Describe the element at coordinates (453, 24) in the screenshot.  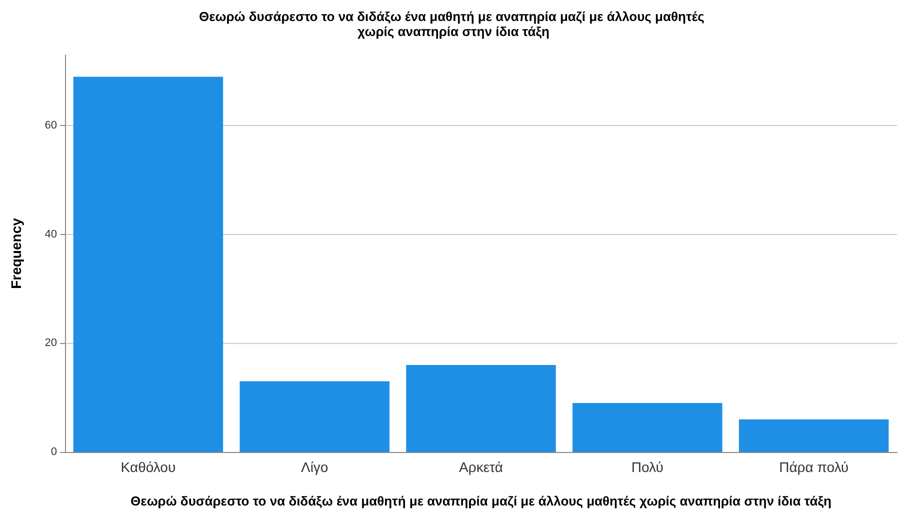
I see `chart-title: Θεωρώ δυσάρεστο το να διδάξω ένα μαθητή με αναπηρία μαζί με άλλους μαθητές χωρίς αναπηρία στην ίδια τάξη` at that location.